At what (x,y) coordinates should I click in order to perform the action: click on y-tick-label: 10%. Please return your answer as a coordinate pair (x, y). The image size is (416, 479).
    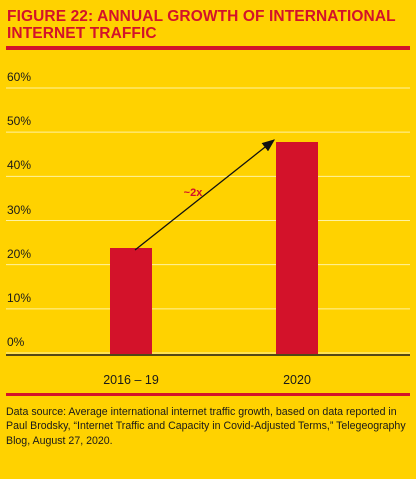
    Looking at the image, I should click on (19, 297).